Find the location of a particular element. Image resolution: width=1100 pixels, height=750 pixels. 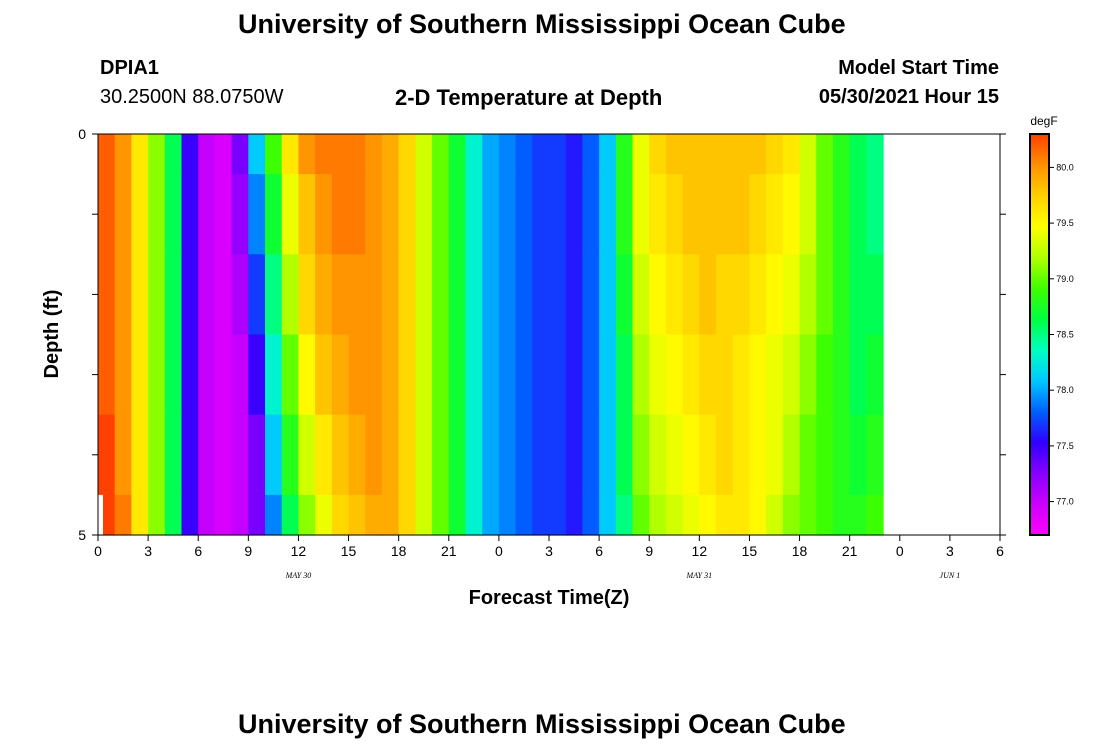

colorbar-tick-label: 78.5 is located at coordinates (1065, 335).